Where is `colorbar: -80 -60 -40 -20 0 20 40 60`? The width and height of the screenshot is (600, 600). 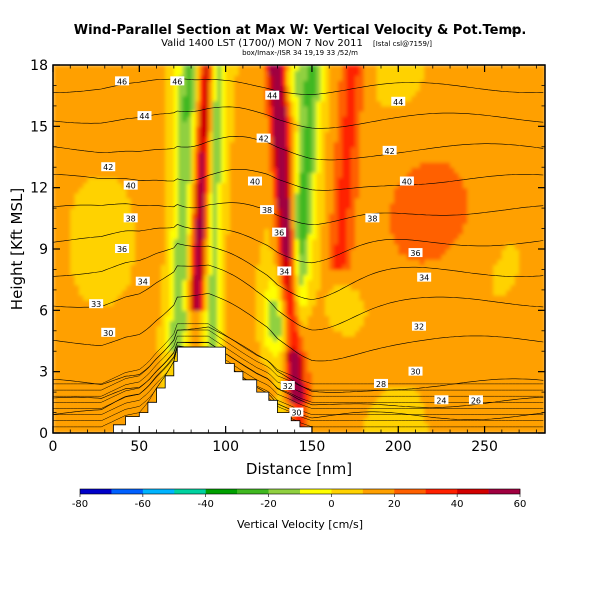
colorbar: -80 -60 -40 -20 0 20 40 60 is located at coordinates (299, 499).